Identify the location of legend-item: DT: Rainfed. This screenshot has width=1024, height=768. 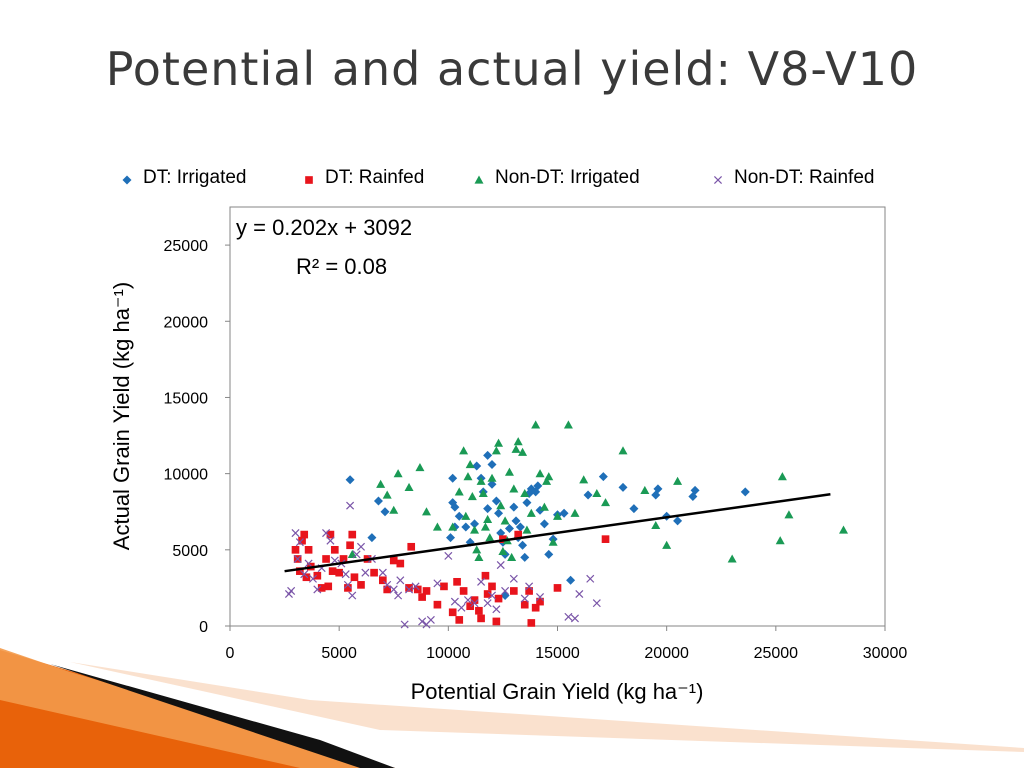
(364, 177).